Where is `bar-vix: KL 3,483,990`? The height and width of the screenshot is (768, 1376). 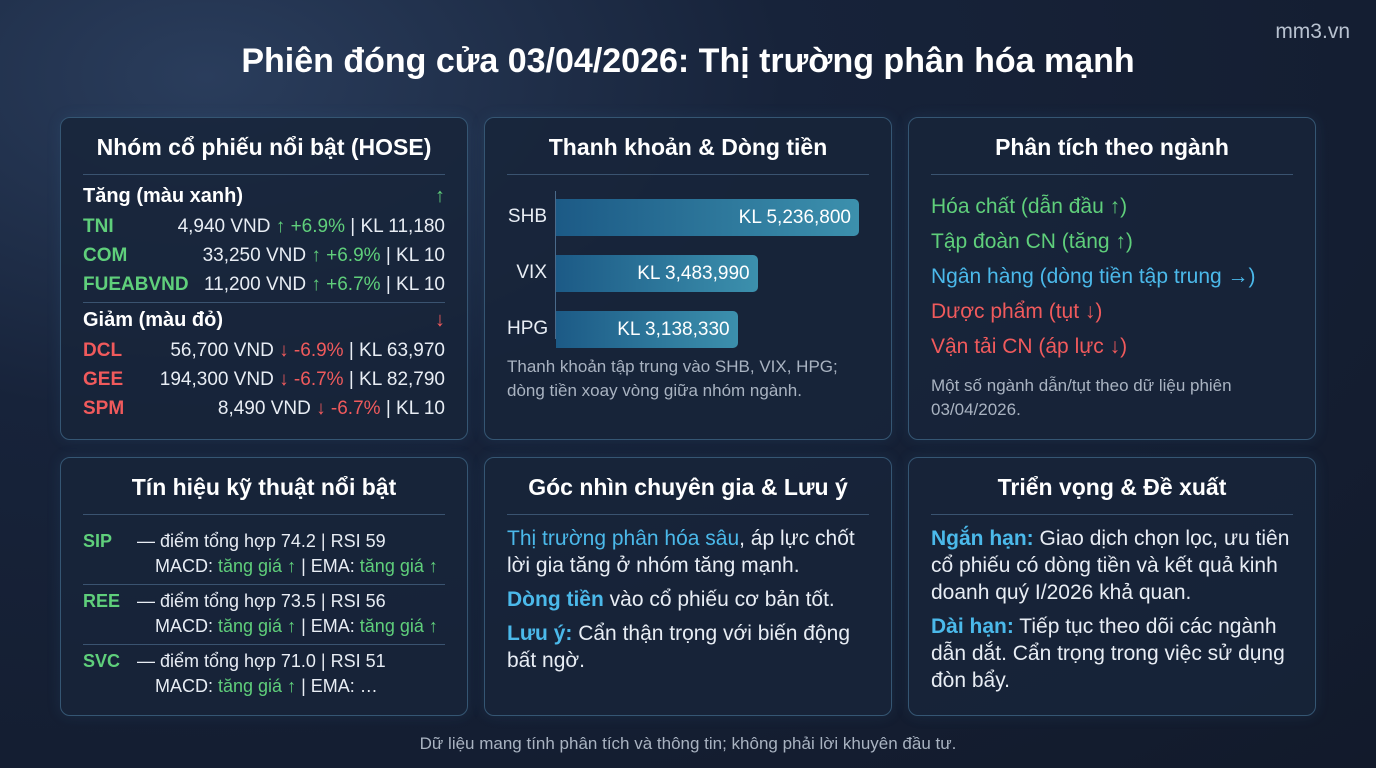 bar-vix: KL 3,483,990 is located at coordinates (657, 273).